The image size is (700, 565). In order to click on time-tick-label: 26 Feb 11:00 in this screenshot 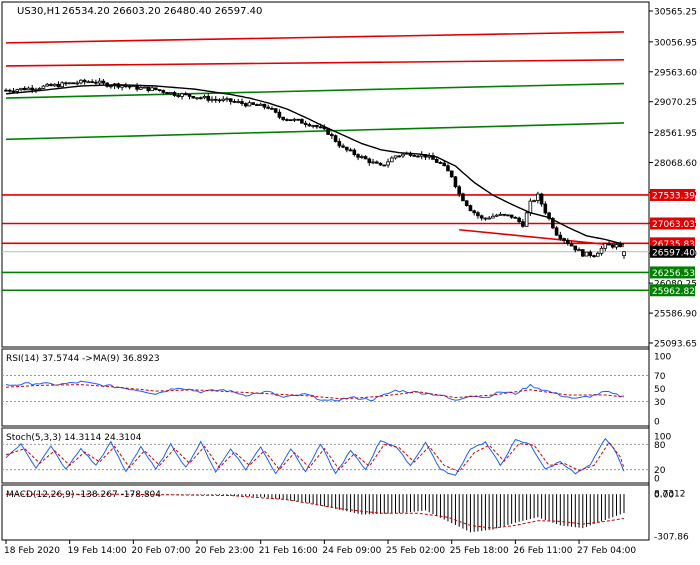, I will do `click(542, 551)`.